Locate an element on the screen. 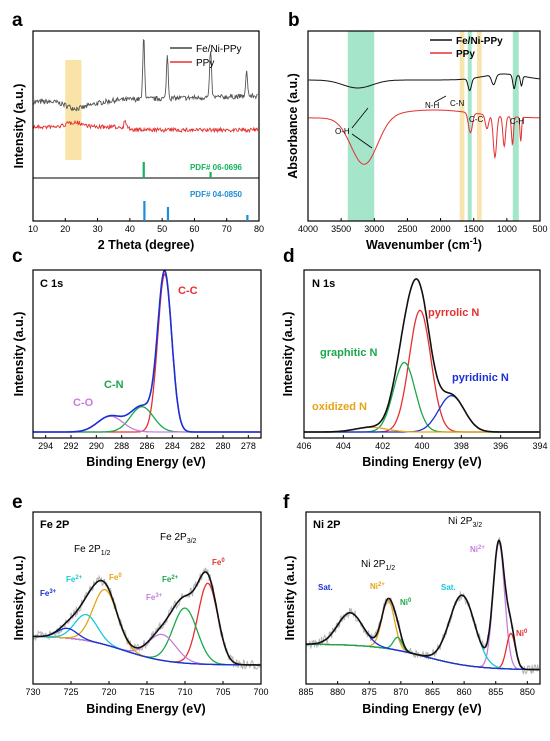 The width and height of the screenshot is (550, 741). xps-4-tick-label-4: 710 is located at coordinates (184, 692).